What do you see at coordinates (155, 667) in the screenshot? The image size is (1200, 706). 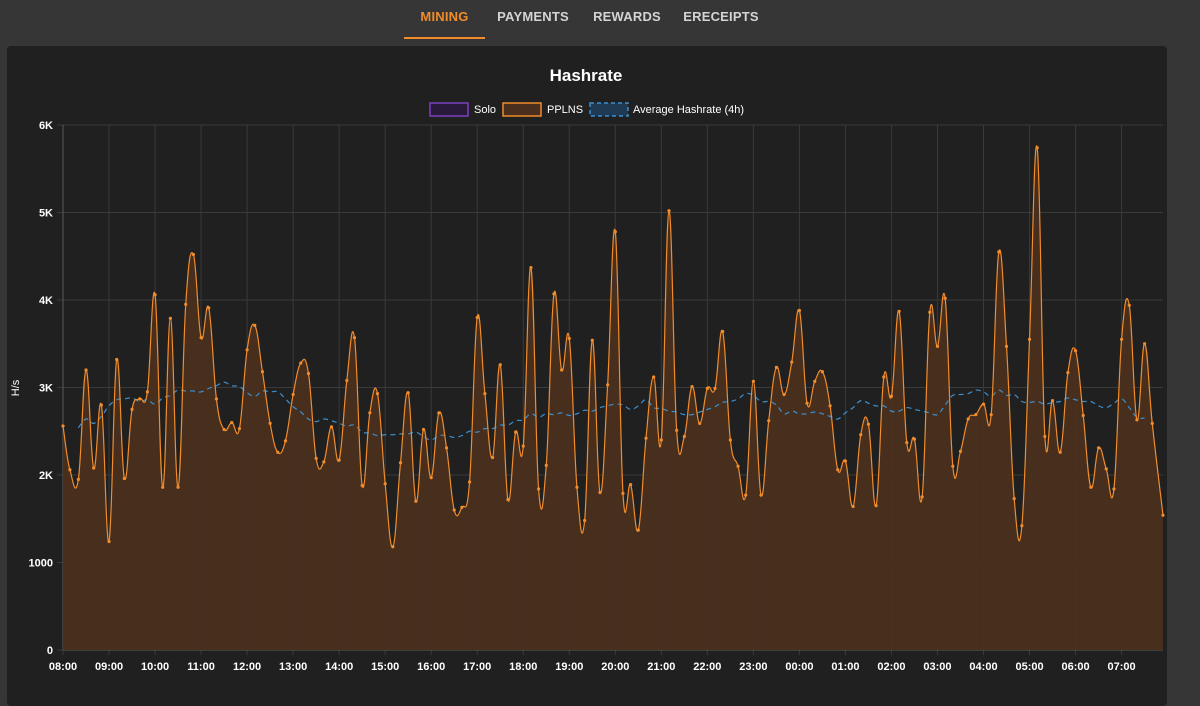 I see `x-tick-label: 10:00` at bounding box center [155, 667].